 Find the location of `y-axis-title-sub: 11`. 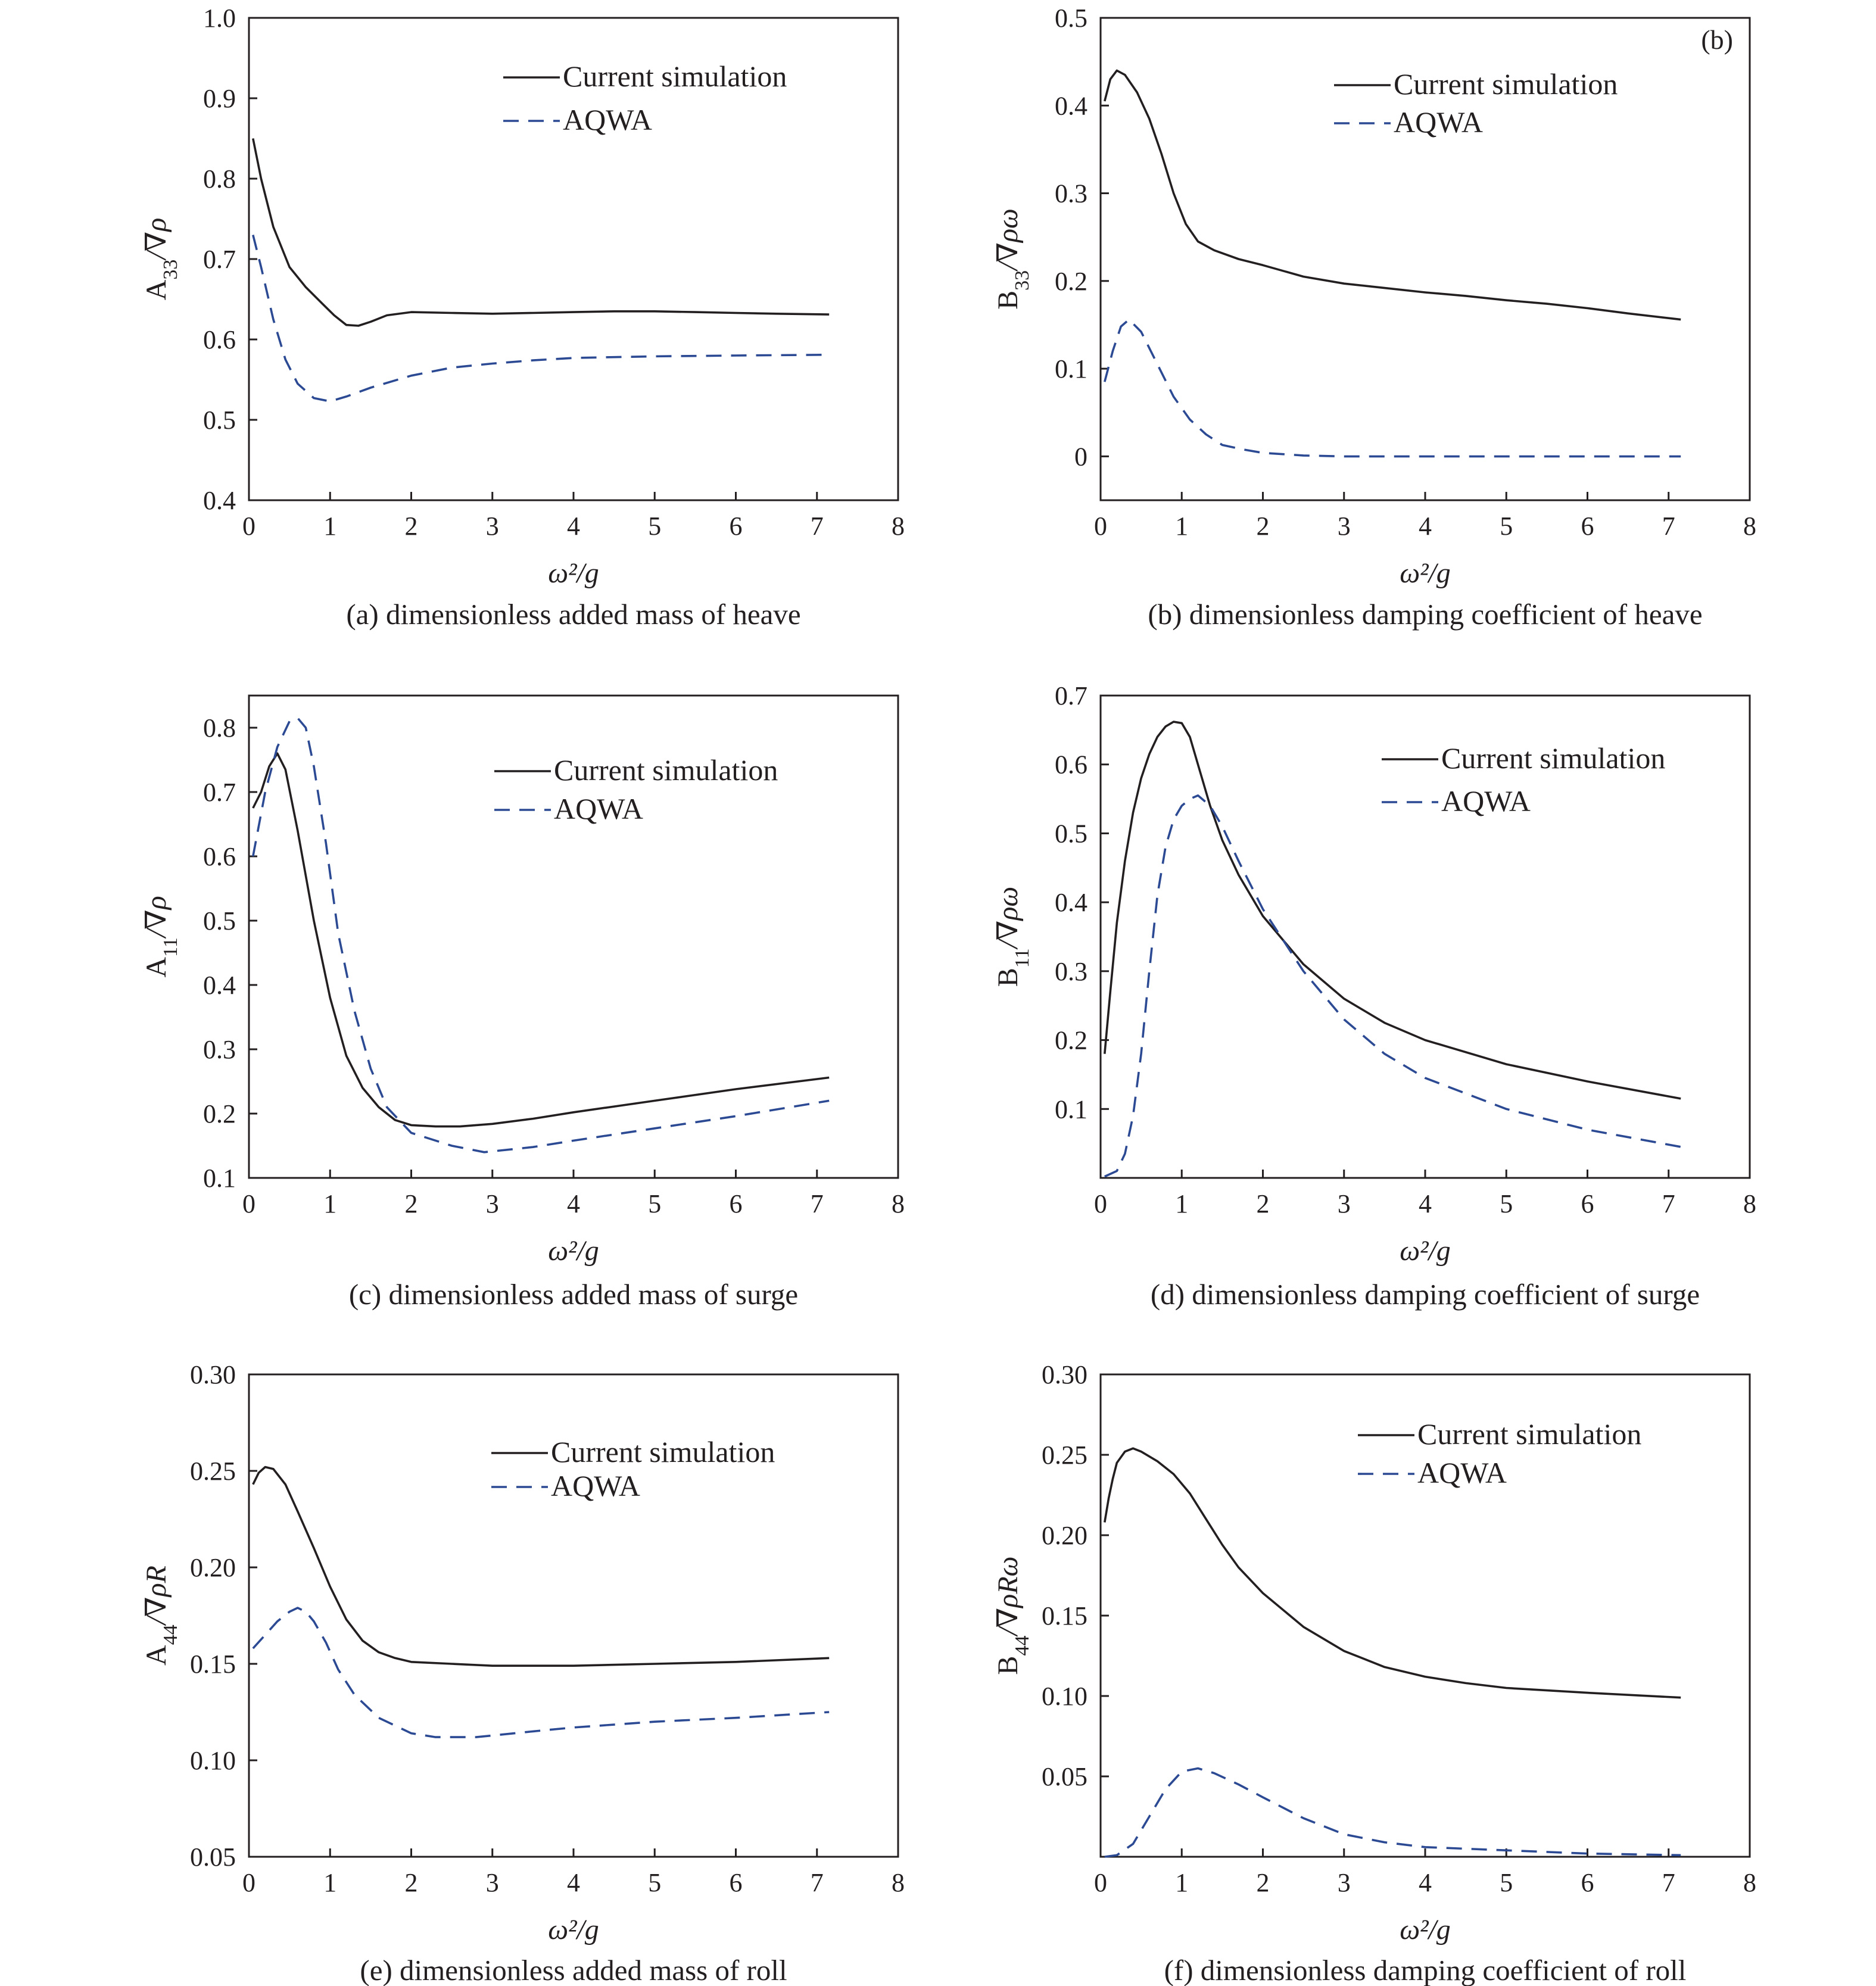

y-axis-title-sub: 11 is located at coordinates (171, 947).